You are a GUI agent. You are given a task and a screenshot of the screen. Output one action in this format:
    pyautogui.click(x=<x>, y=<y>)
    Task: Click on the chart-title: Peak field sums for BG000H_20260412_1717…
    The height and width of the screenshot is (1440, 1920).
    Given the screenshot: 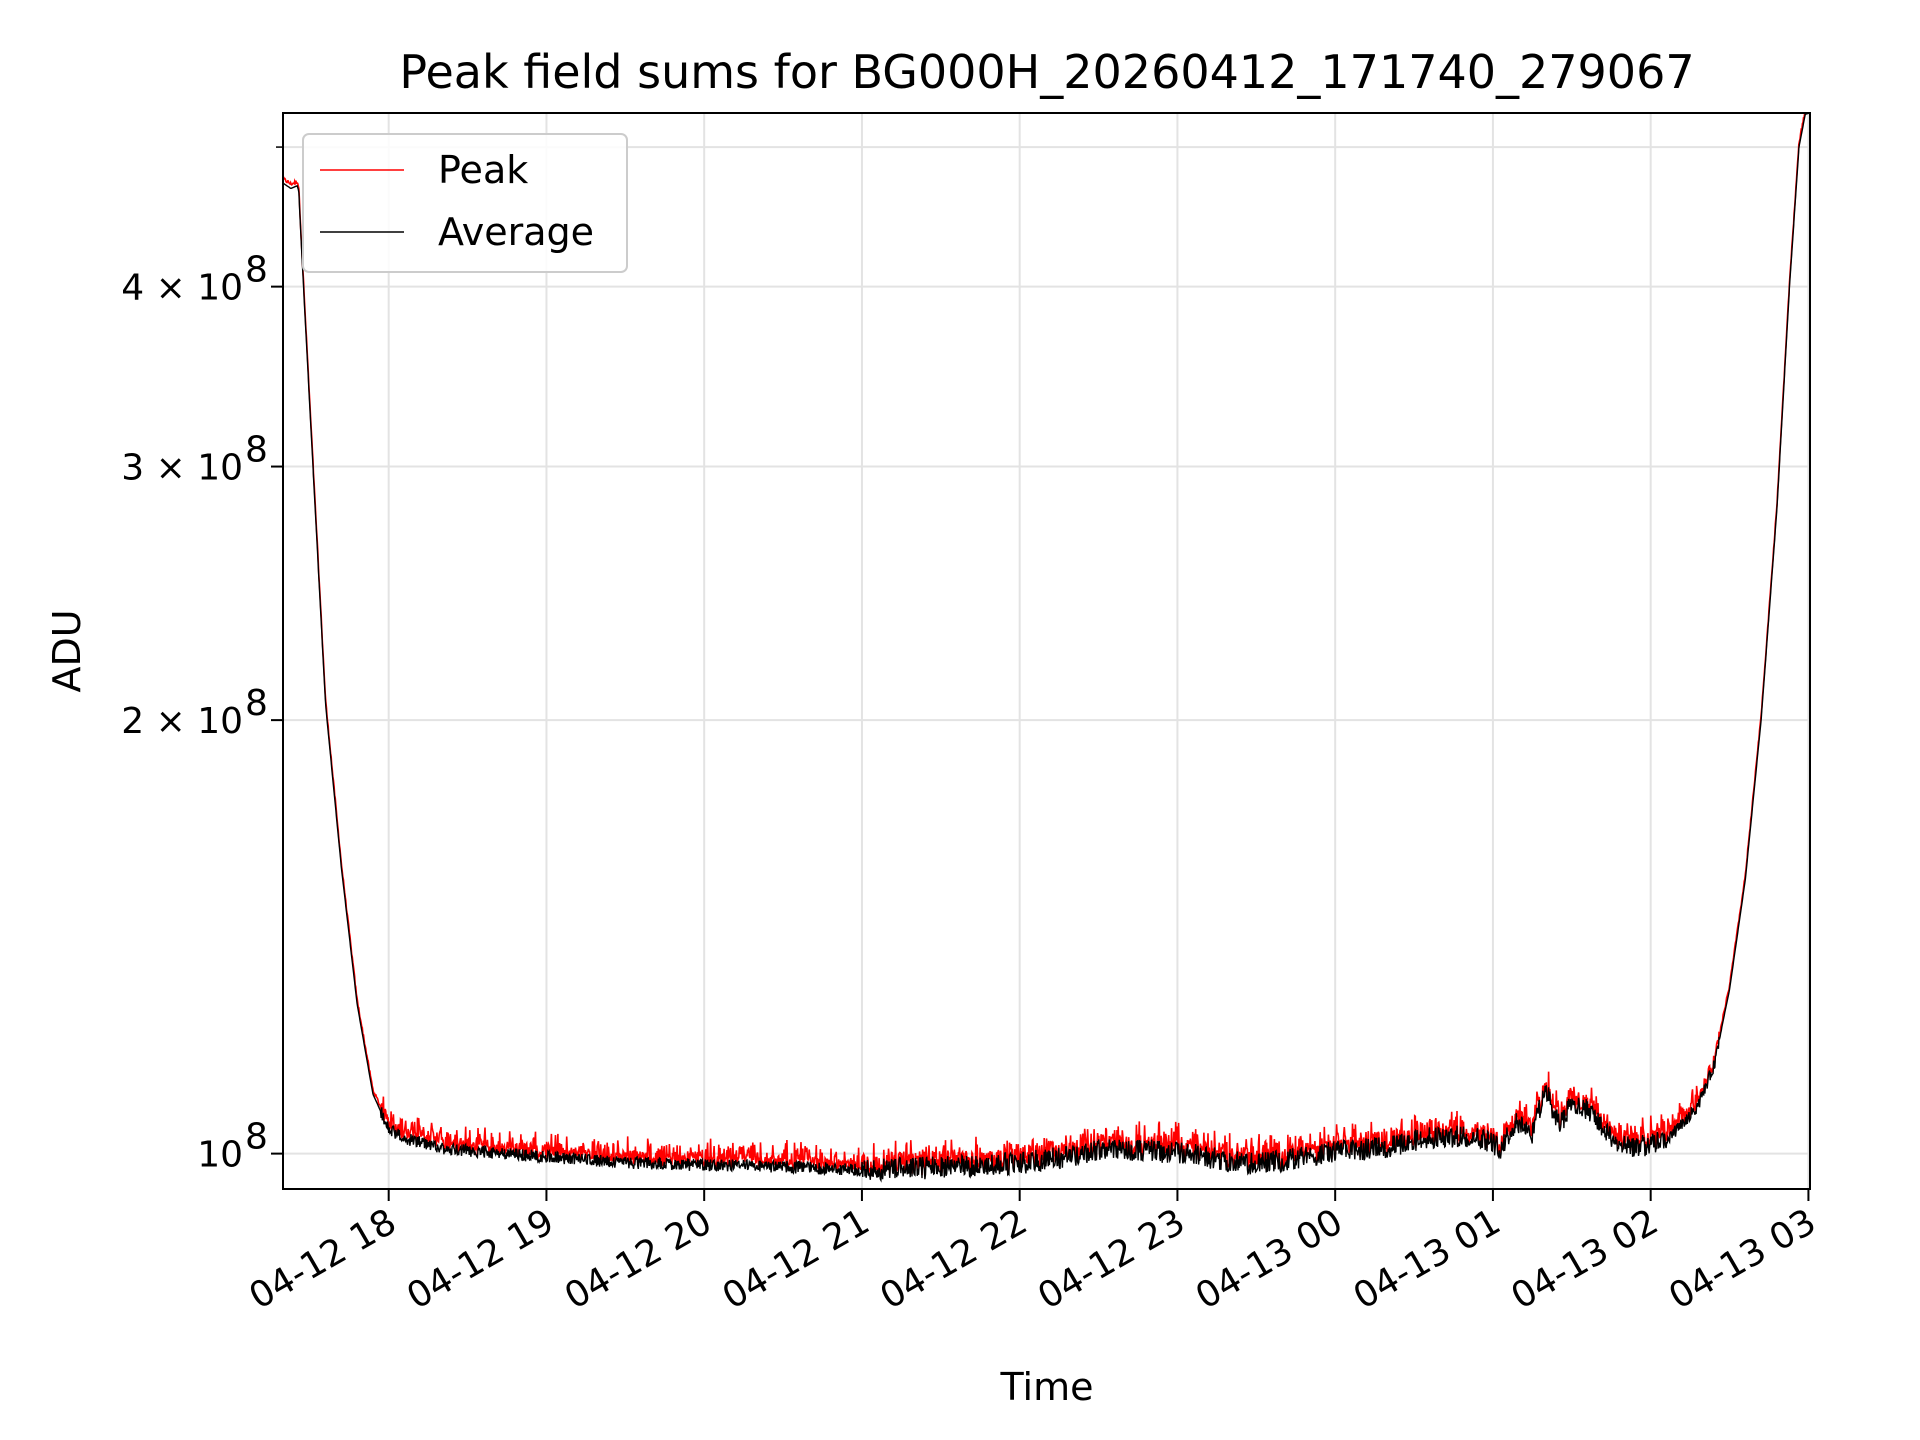 What is the action you would take?
    pyautogui.click(x=1046, y=72)
    